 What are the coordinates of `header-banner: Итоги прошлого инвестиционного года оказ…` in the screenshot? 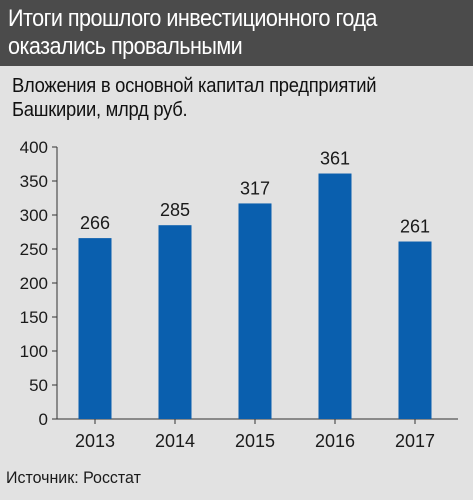 It's located at (236, 33).